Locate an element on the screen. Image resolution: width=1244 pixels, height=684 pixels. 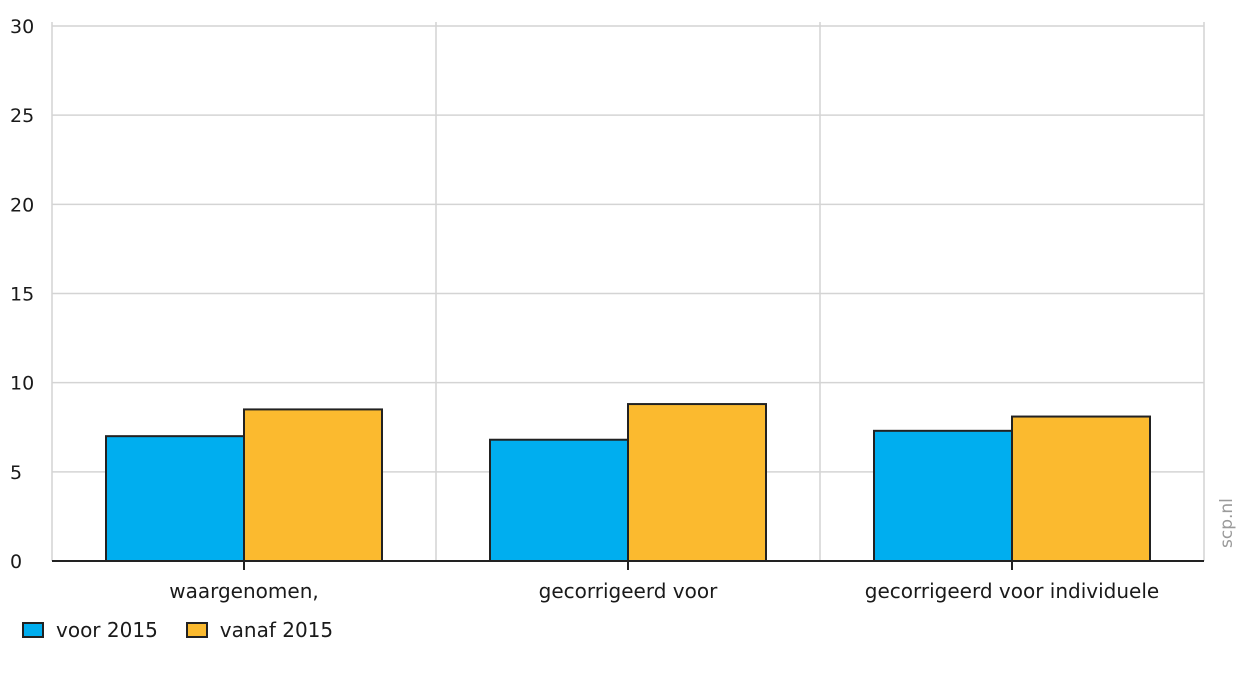
legend-item-voor-2015: voor 2015 is located at coordinates (90, 630).